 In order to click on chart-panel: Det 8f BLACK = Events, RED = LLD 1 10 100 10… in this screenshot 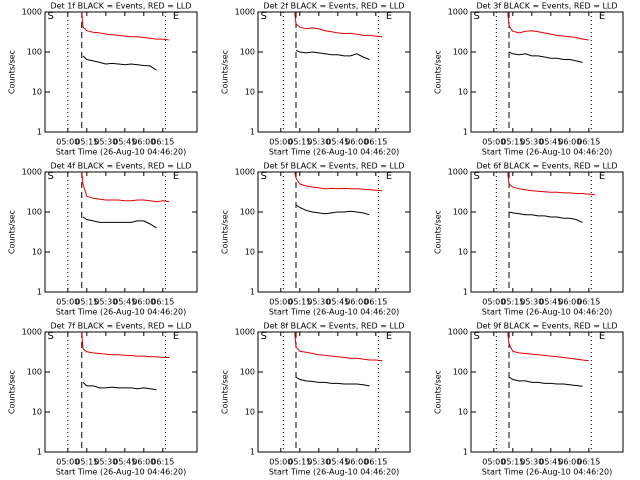, I will do `click(316, 399)`.